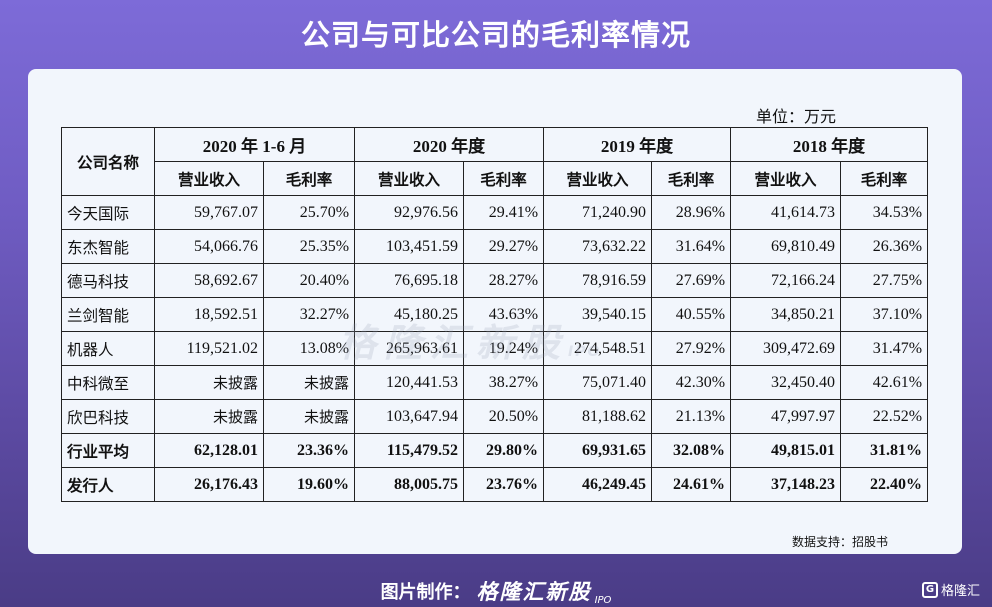  I want to click on revenue-cell: 103,451.59, so click(409, 246).